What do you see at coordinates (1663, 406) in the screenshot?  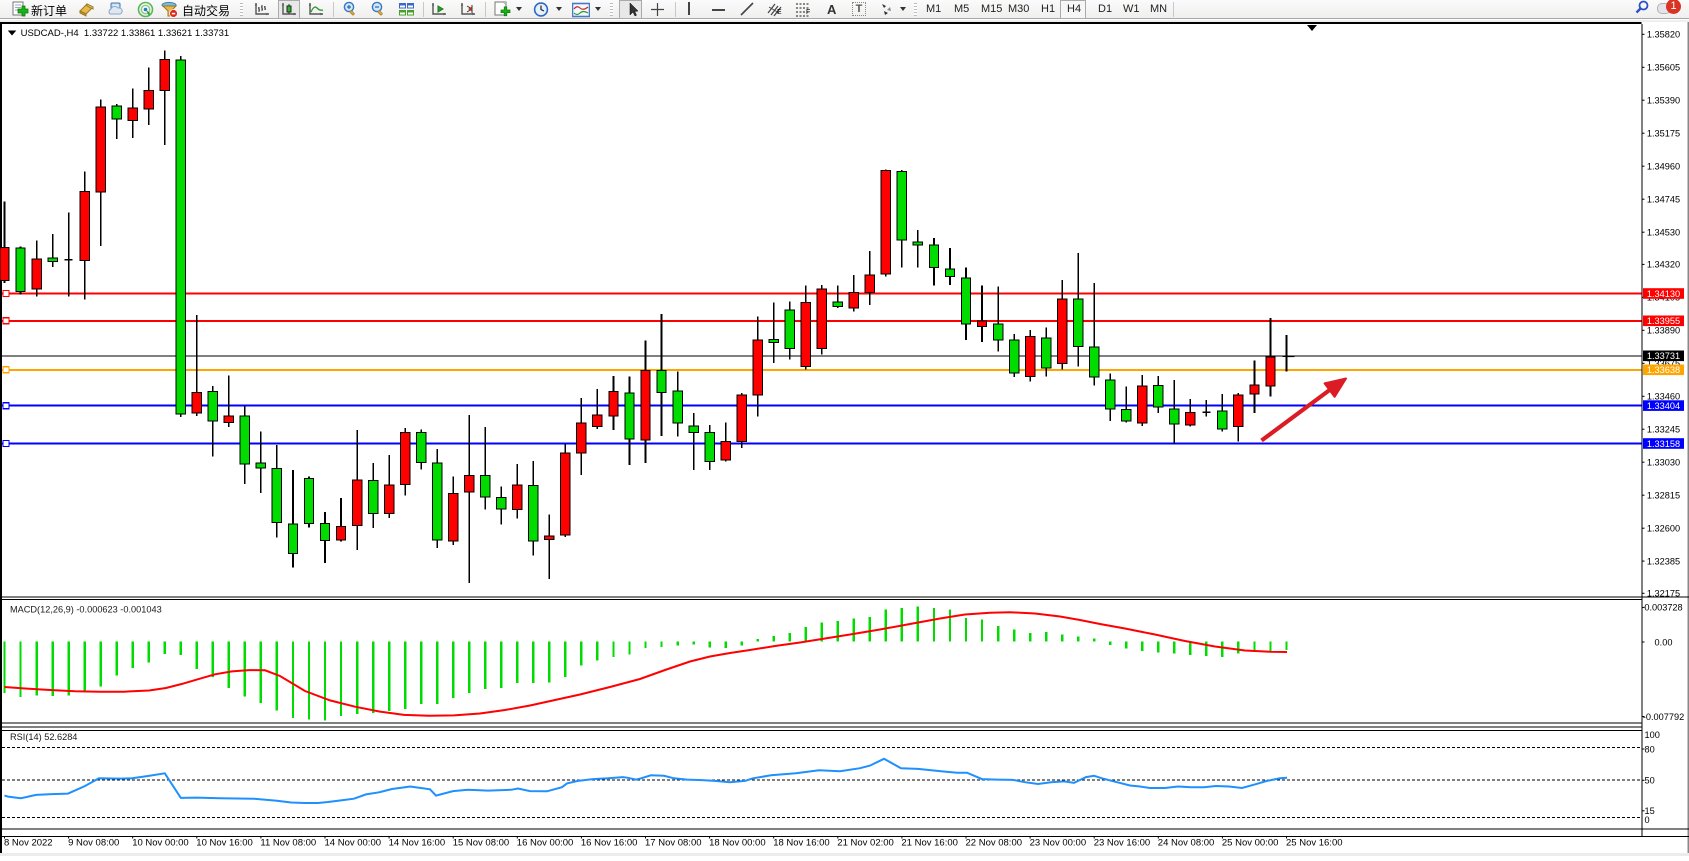 I see `svg-text: 1.33404` at bounding box center [1663, 406].